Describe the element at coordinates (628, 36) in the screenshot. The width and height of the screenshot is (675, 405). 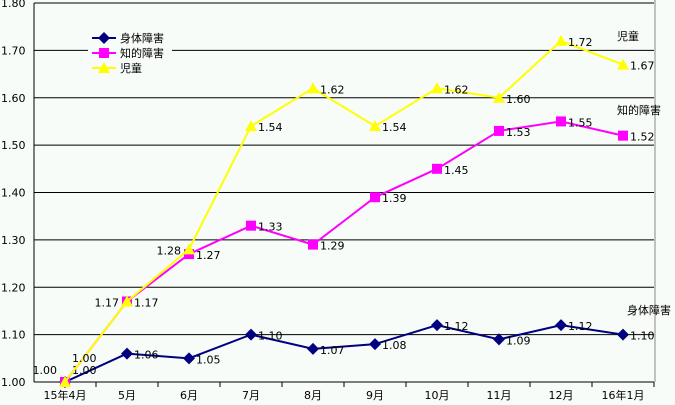
I see `series-annotation: 児童` at that location.